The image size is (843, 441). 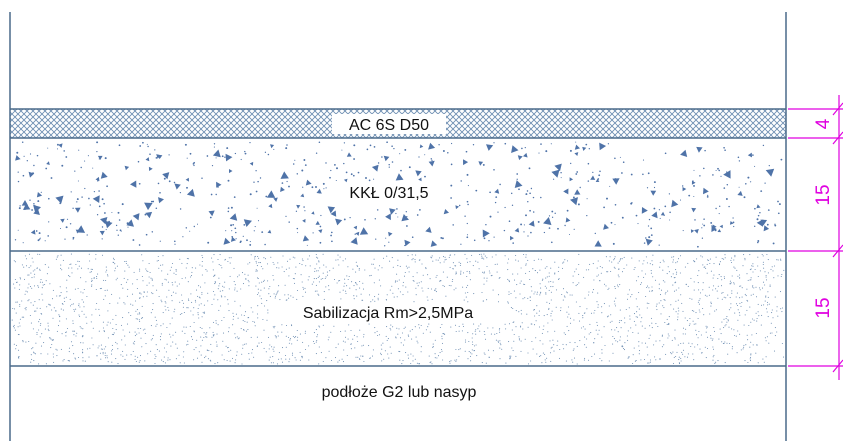 What do you see at coordinates (399, 392) in the screenshot?
I see `subgrade-label: podłoże G2 lub nasyp` at bounding box center [399, 392].